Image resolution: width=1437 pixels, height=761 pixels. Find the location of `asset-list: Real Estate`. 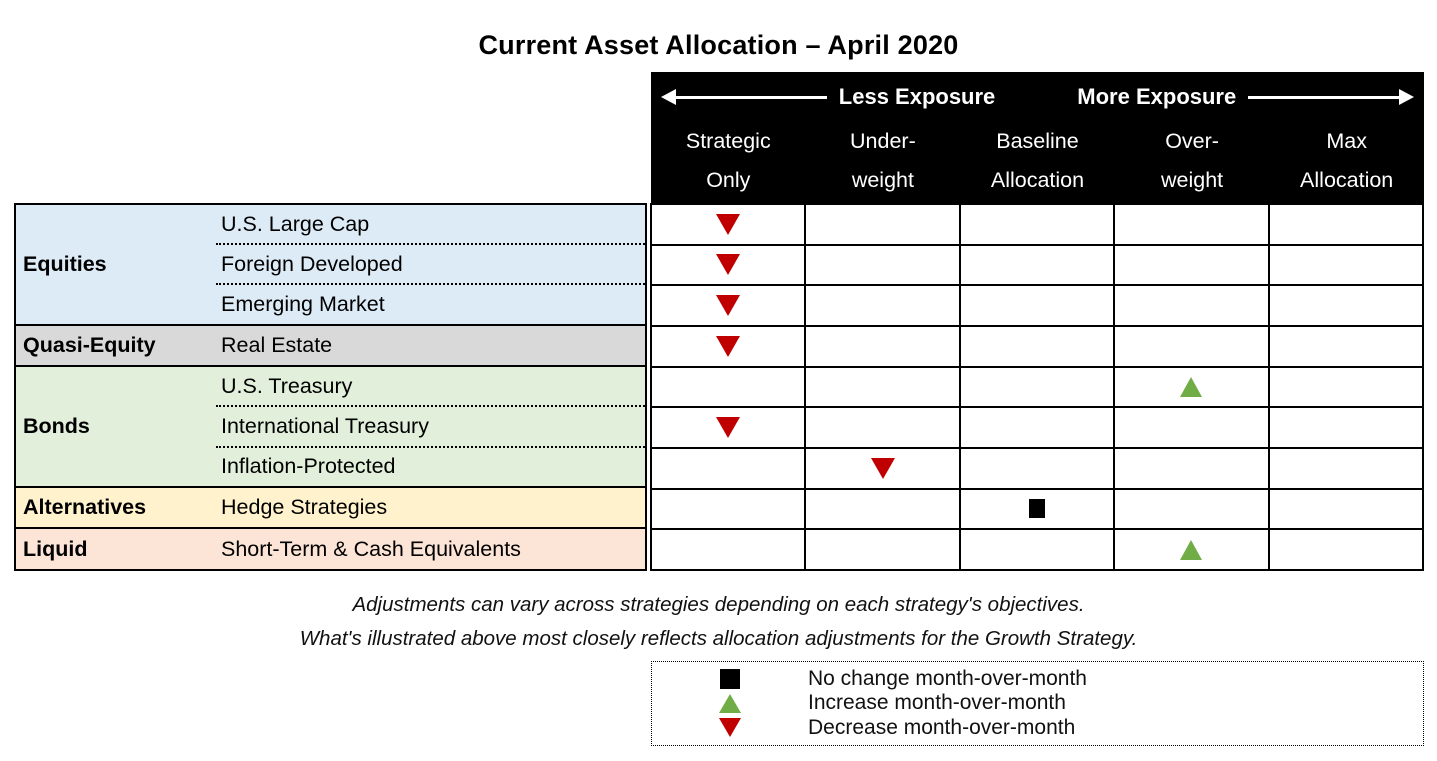

asset-list: Real Estate is located at coordinates (430, 346).